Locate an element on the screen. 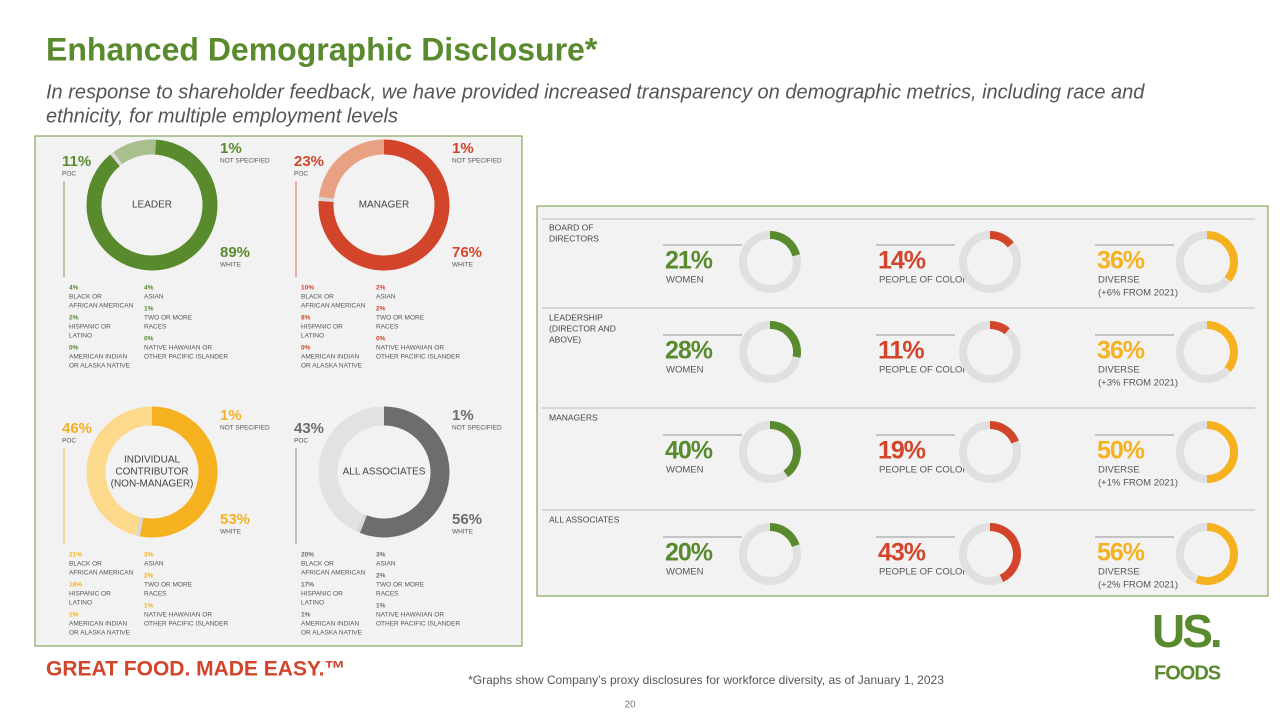 The image size is (1280, 725). breakdown-value: 4% is located at coordinates (74, 288).